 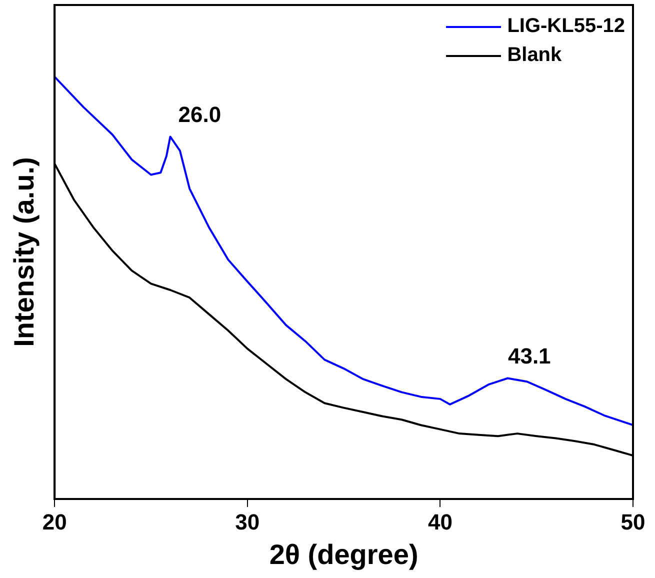 What do you see at coordinates (24, 252) in the screenshot?
I see `y-axis-title: Intensity (a.u.)` at bounding box center [24, 252].